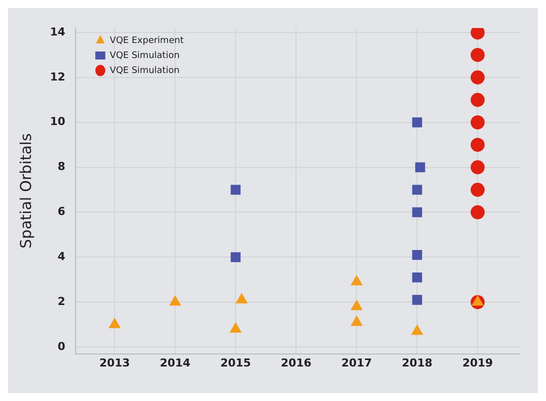  Describe the element at coordinates (417, 363) in the screenshot. I see `x-tick-label: 2018` at that location.